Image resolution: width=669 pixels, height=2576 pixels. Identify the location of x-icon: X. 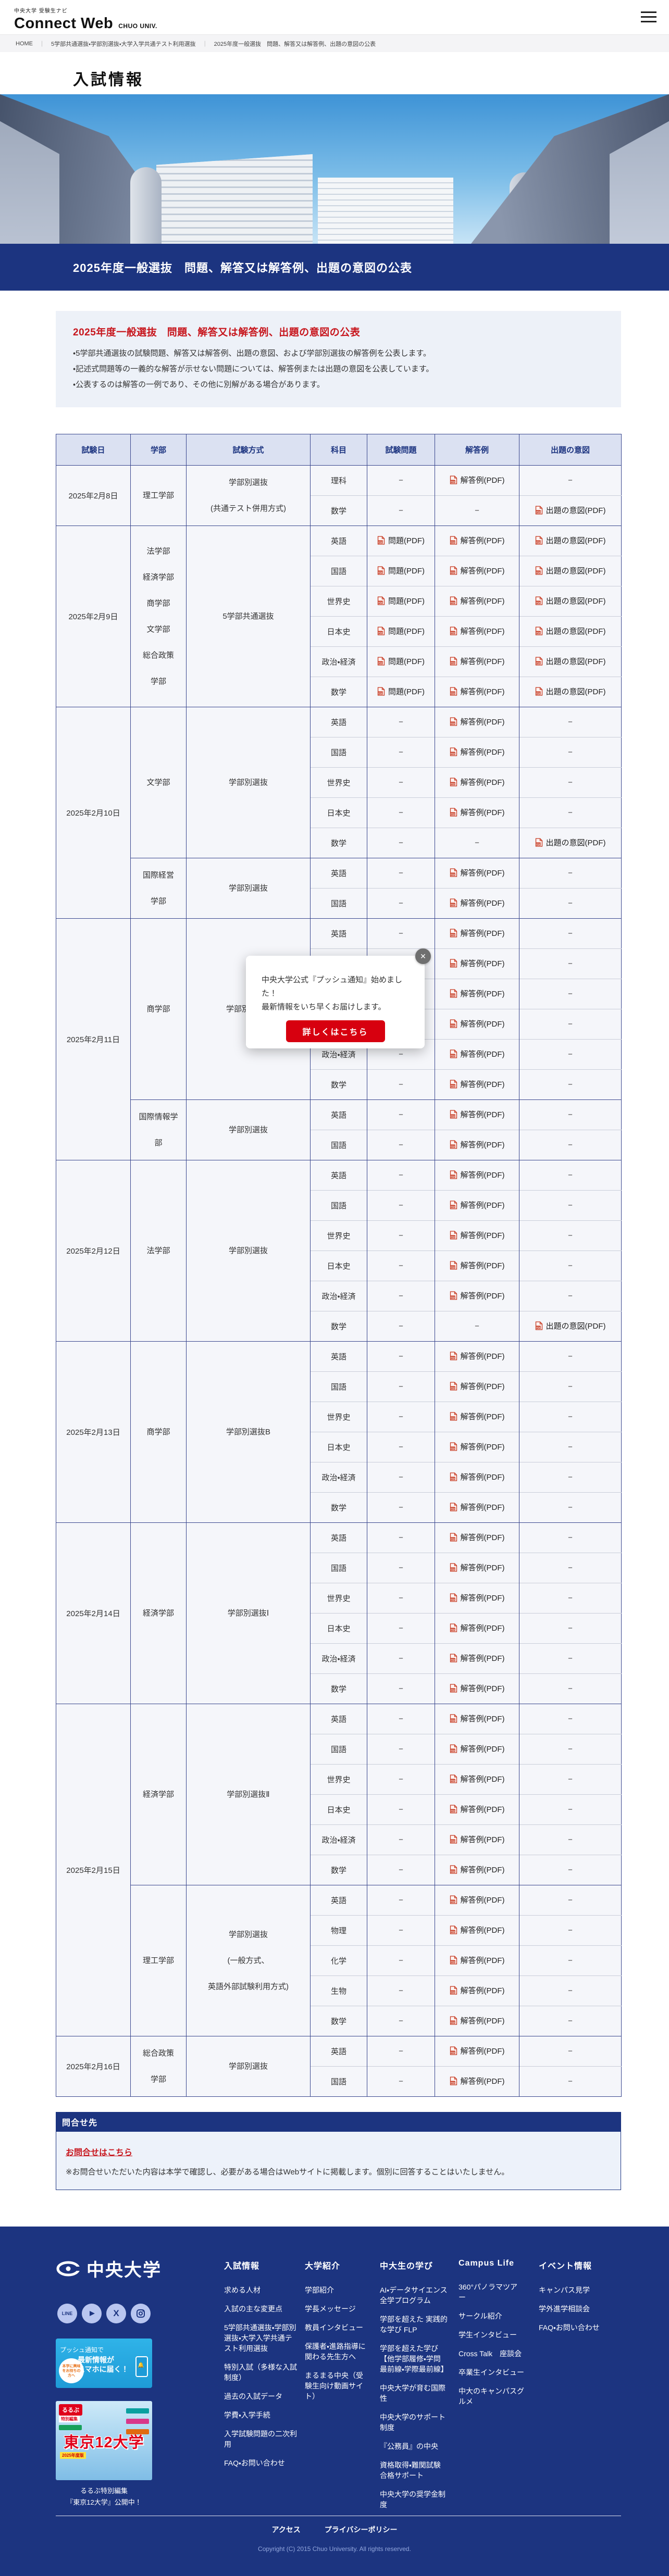
(116, 2313).